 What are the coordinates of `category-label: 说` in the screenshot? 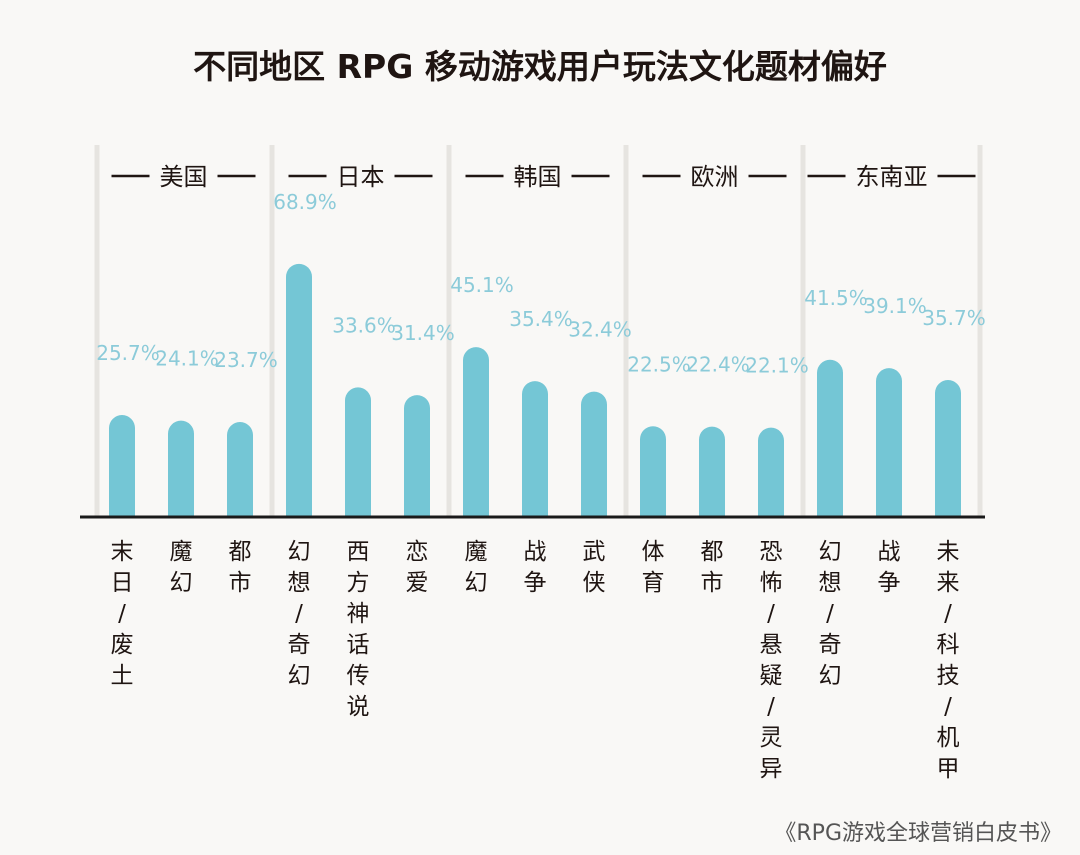 It's located at (358, 707).